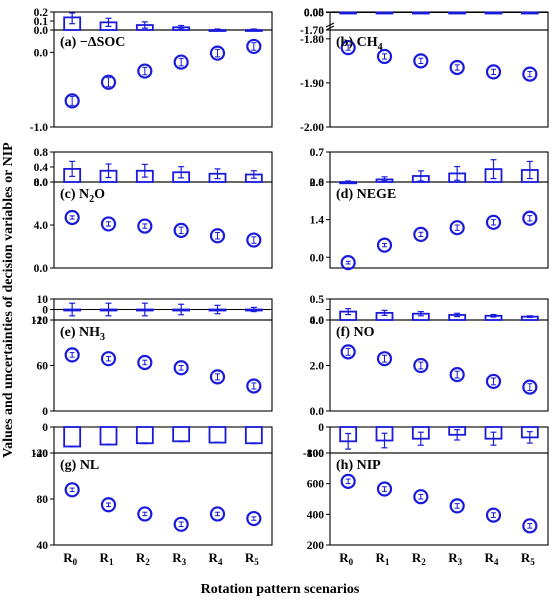 The image size is (558, 600). Describe the element at coordinates (41, 31) in the screenshot. I see `panel-a-top-tick-label: 0.0` at that location.